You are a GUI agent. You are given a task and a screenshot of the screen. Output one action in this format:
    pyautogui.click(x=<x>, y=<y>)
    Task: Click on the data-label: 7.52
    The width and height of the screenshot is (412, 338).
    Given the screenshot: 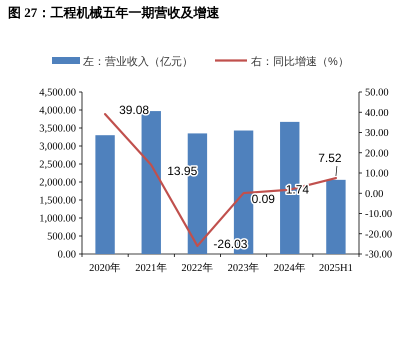 What is the action you would take?
    pyautogui.click(x=330, y=158)
    